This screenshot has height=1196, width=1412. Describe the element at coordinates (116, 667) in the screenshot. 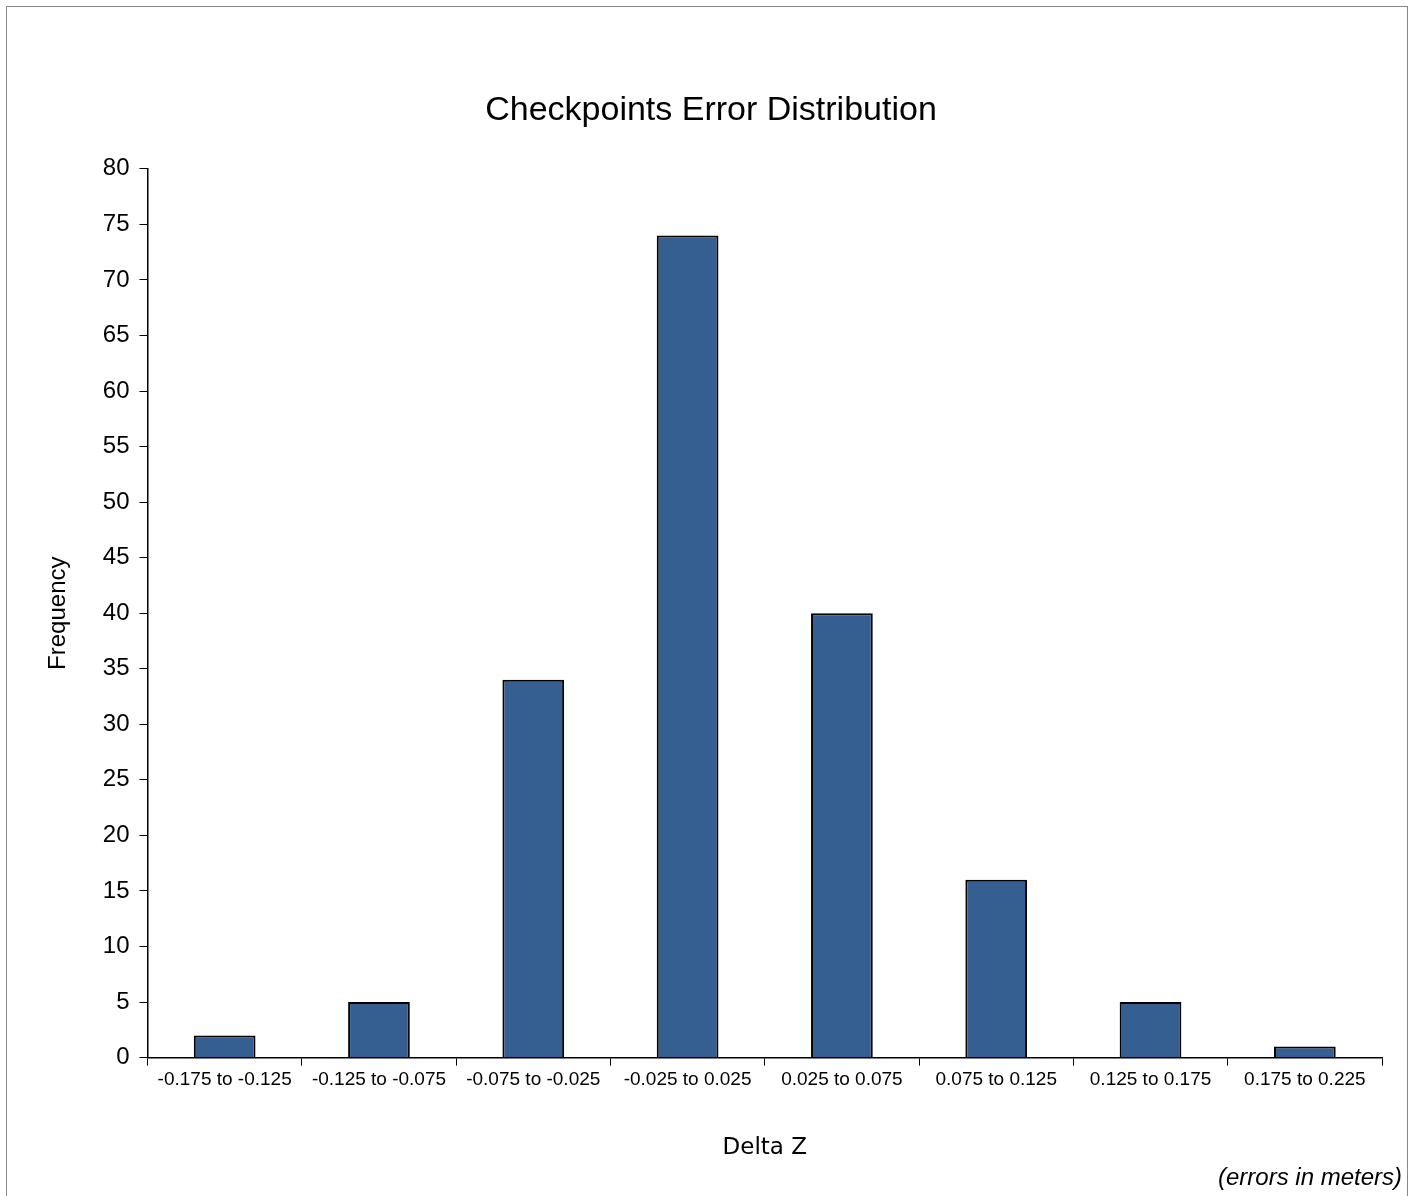

I see `y-tick-label: 35` at that location.